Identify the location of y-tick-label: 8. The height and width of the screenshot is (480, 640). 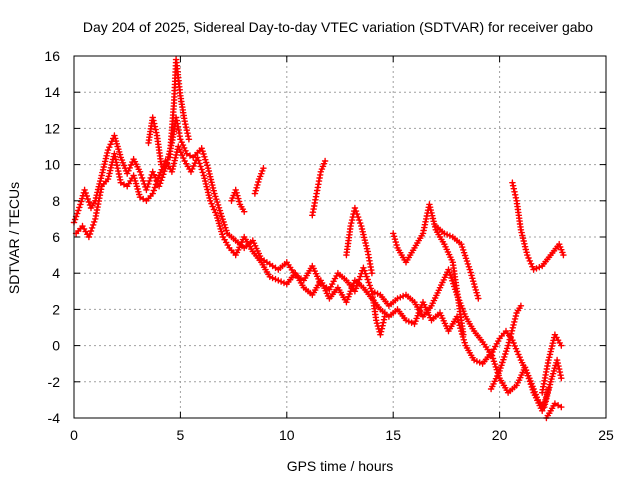
(56, 201).